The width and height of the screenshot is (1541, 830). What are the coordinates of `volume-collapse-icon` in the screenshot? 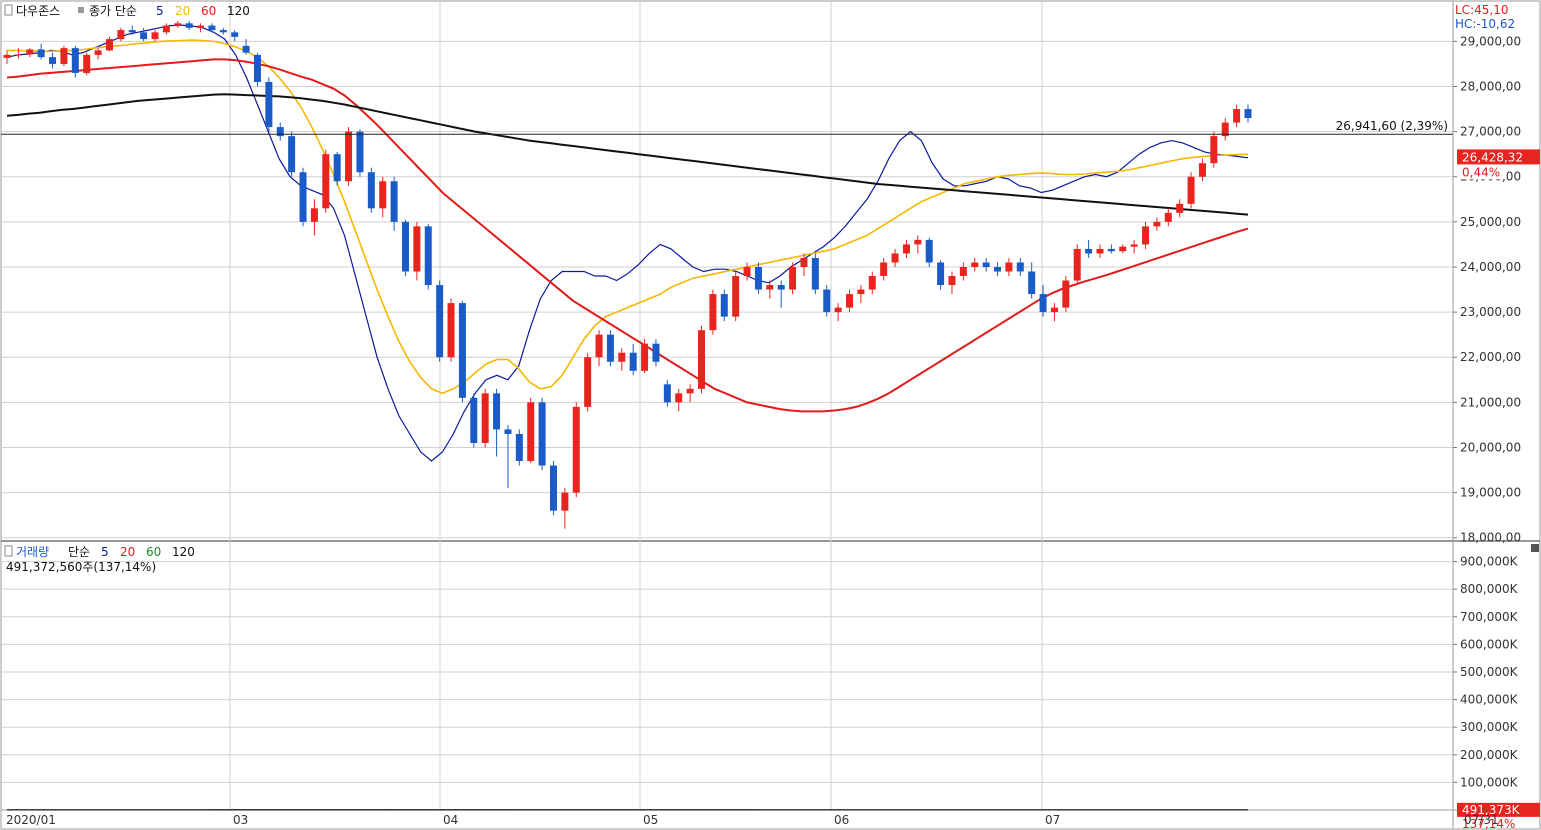 It's located at (8, 551).